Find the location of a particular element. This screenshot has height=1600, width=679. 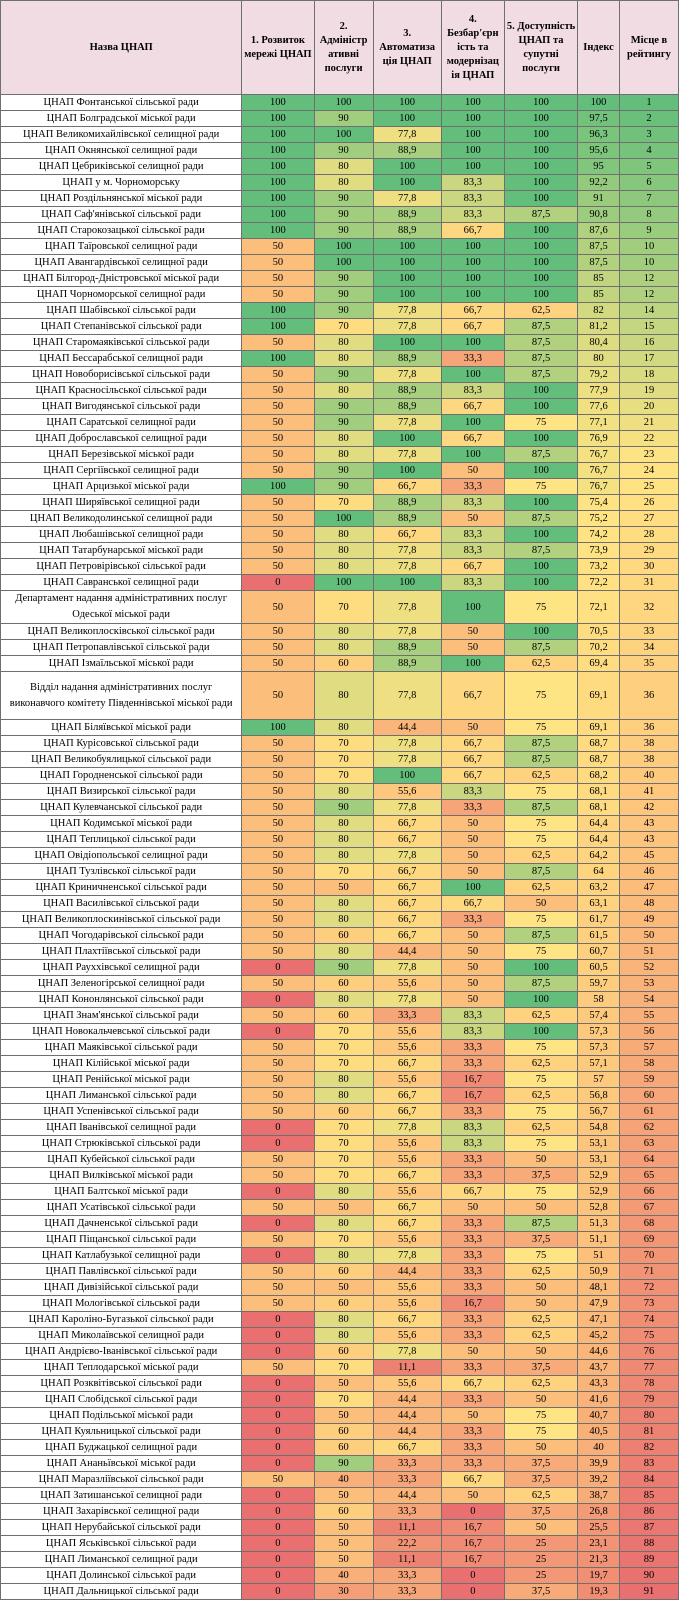

cell-name: ЦНАП Лиманської селищної ради is located at coordinates (121, 1559).